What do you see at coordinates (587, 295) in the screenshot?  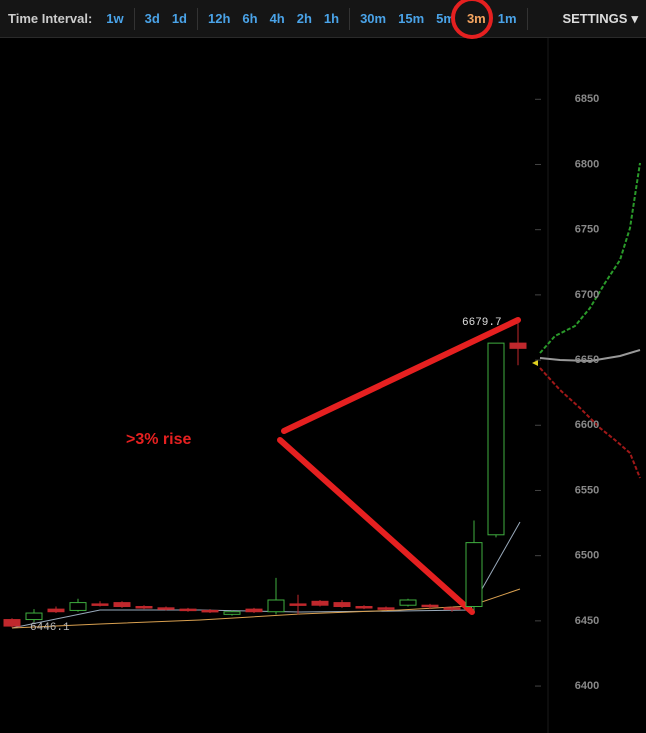 I see `y-tick-label: 6700` at bounding box center [587, 295].